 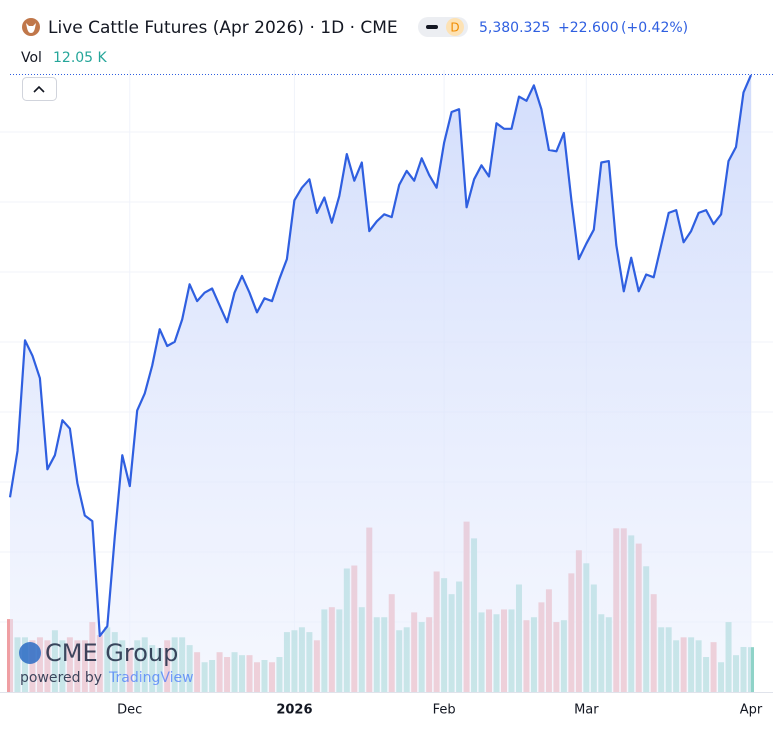 I want to click on powered-brand: TradingView, so click(x=151, y=678).